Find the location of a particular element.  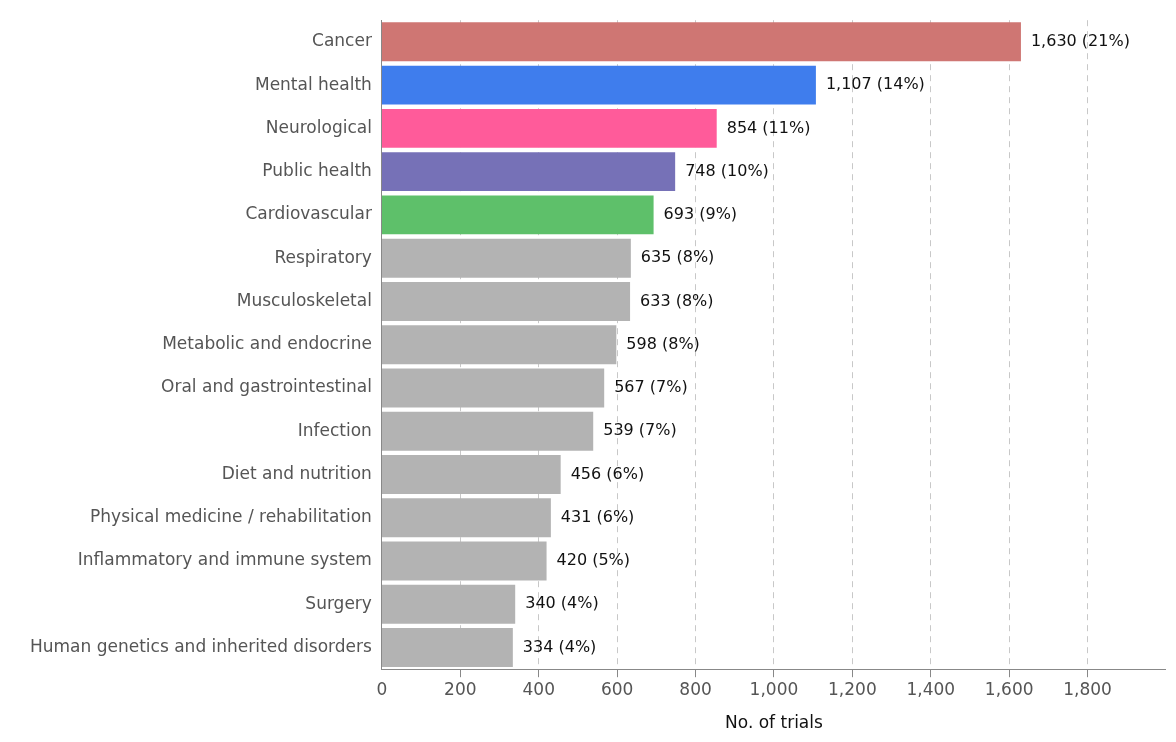

data-label: 456 (6%) is located at coordinates (607, 473).